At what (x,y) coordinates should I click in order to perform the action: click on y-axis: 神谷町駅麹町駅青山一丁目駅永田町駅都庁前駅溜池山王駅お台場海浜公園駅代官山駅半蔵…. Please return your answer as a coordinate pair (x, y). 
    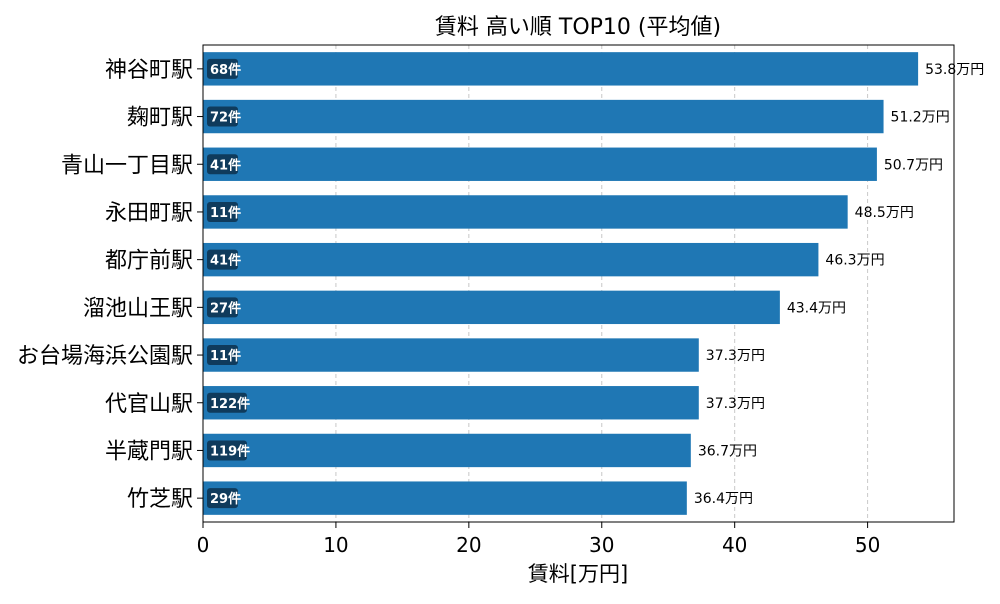
    Looking at the image, I should click on (110, 285).